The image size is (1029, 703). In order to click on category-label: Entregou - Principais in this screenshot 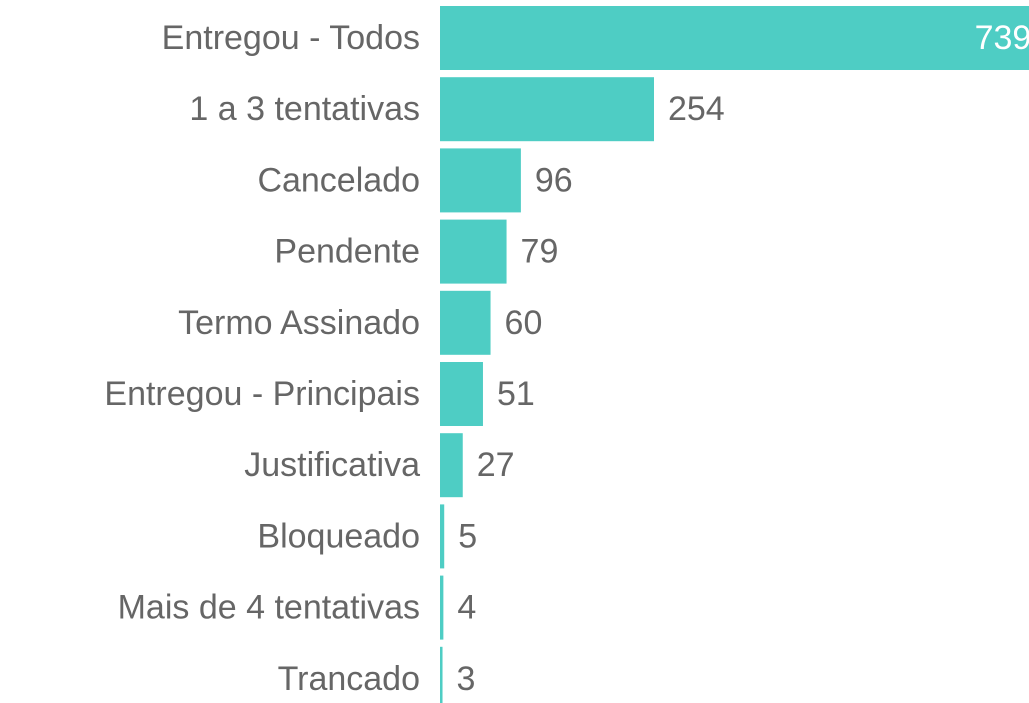, I will do `click(262, 394)`.